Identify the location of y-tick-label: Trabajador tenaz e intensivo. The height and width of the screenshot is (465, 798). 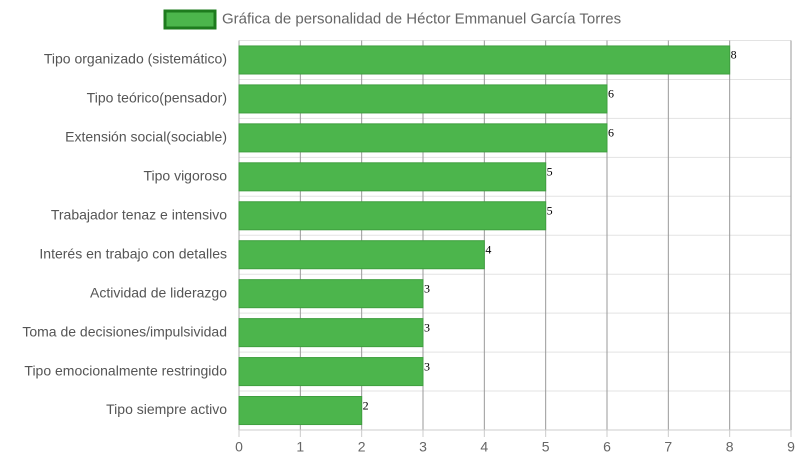
(139, 214).